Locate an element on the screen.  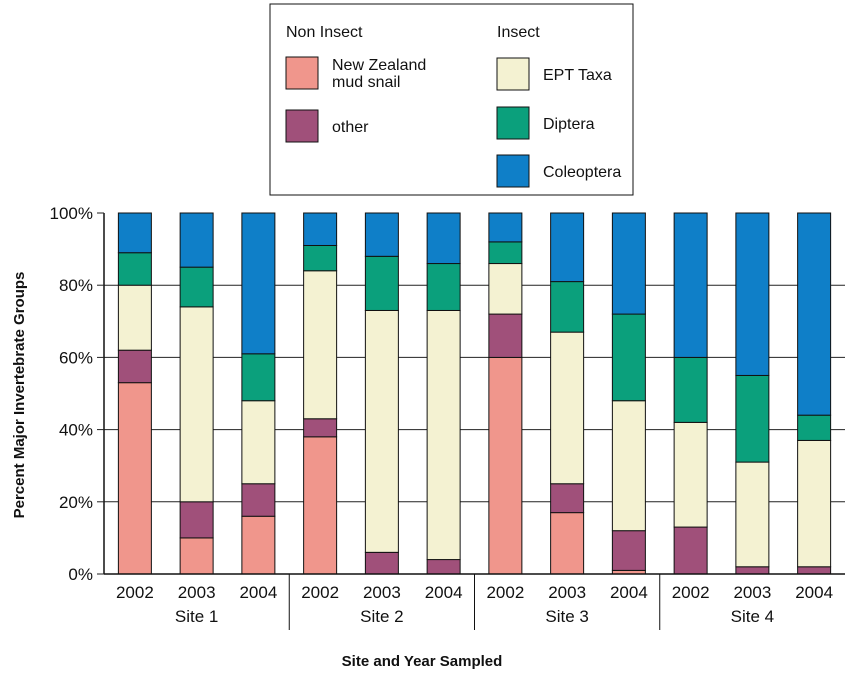
y-tick-label: 0% is located at coordinates (80, 574).